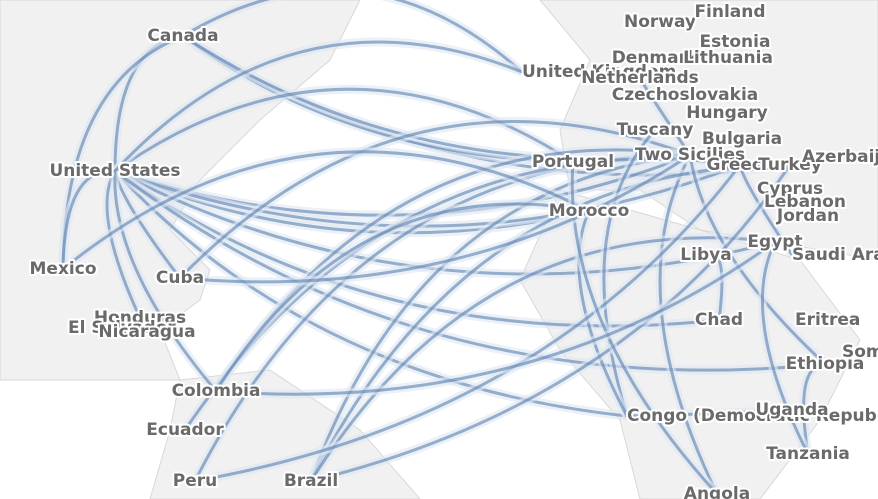 The image size is (878, 499). What do you see at coordinates (739, 165) in the screenshot?
I see `country-label: Greece` at bounding box center [739, 165].